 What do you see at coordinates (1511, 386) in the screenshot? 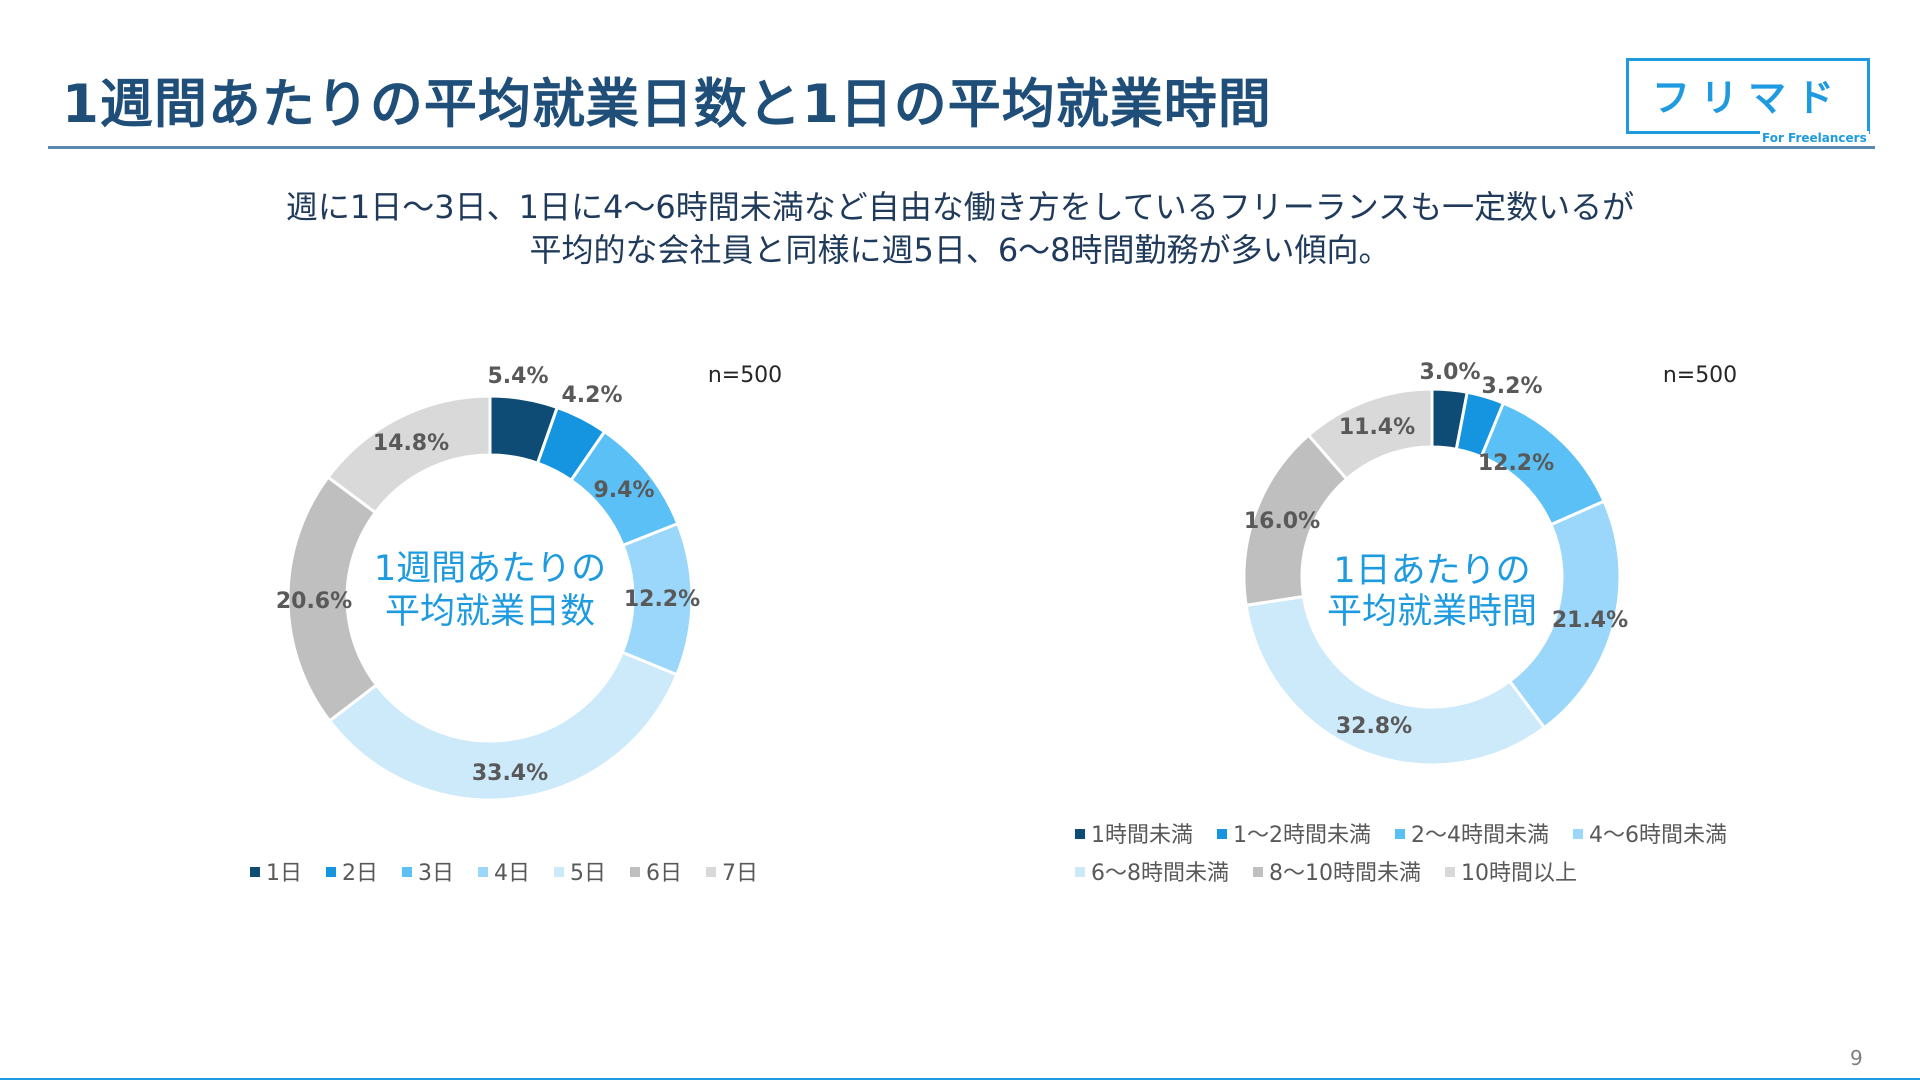
I see `slice-value-label: 3.2%` at bounding box center [1511, 386].